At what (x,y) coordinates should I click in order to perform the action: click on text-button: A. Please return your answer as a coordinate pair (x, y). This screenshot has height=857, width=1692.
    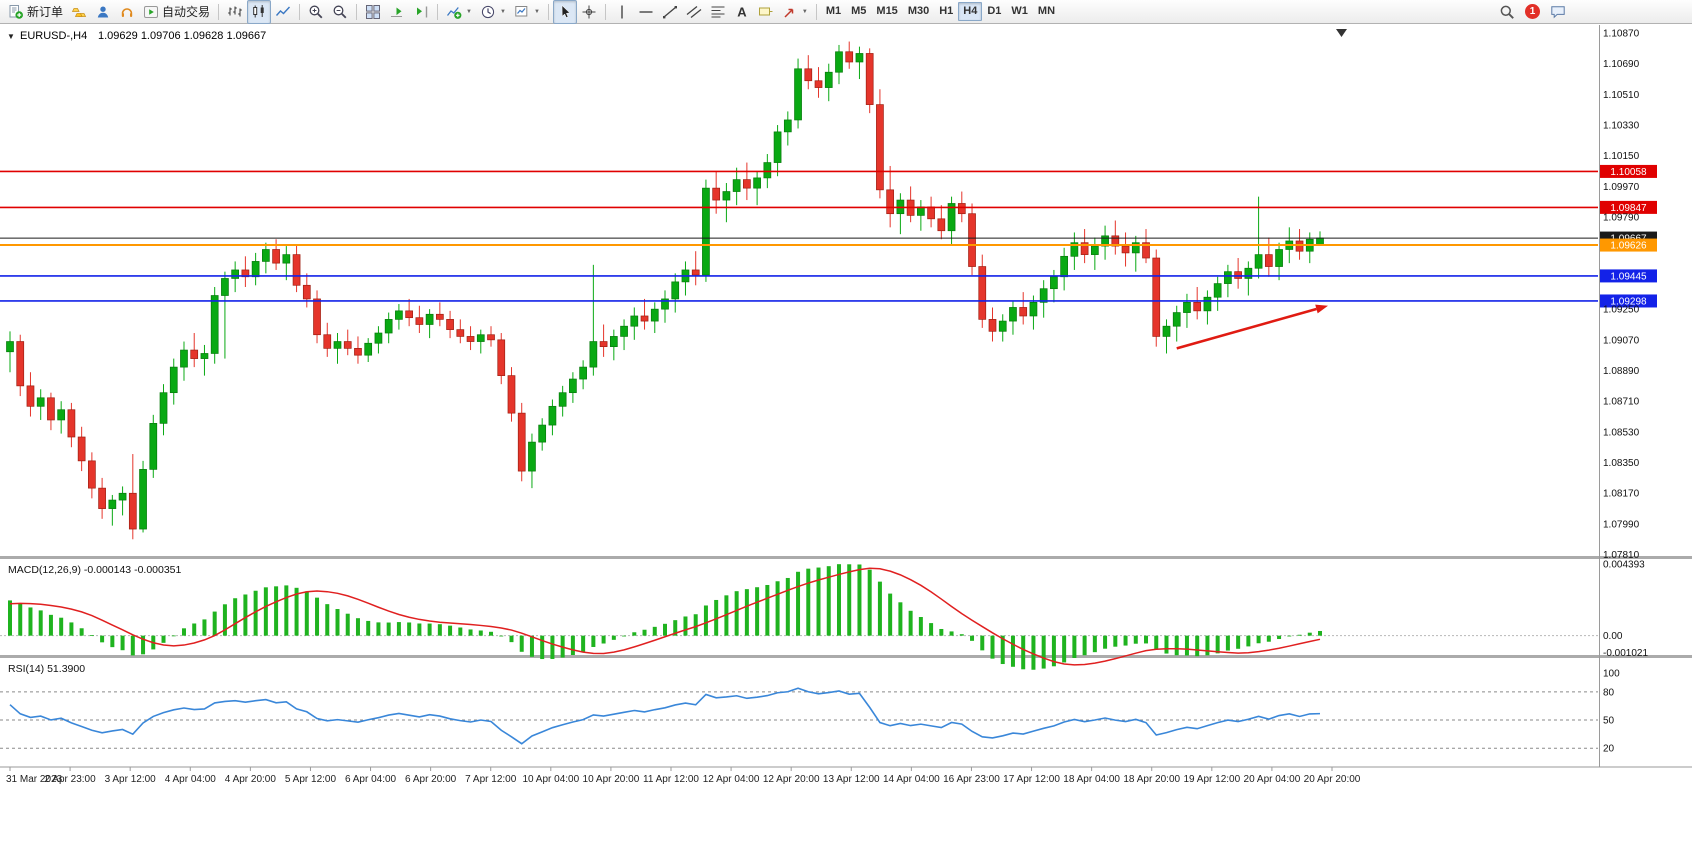
    Looking at the image, I should click on (742, 12).